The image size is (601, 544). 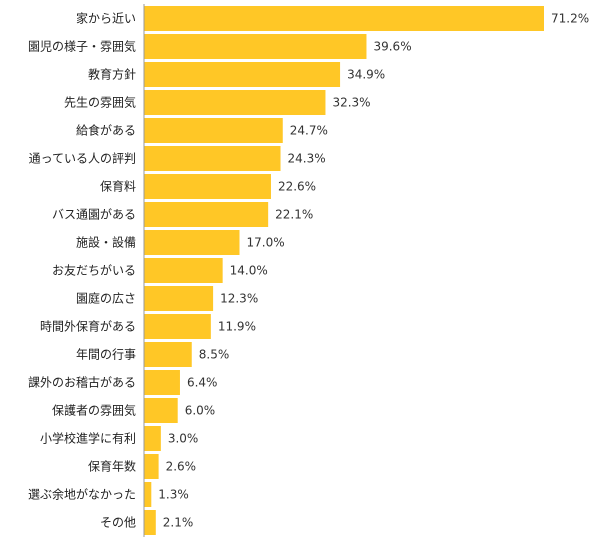 What do you see at coordinates (307, 159) in the screenshot?
I see `value-label: 24.3%` at bounding box center [307, 159].